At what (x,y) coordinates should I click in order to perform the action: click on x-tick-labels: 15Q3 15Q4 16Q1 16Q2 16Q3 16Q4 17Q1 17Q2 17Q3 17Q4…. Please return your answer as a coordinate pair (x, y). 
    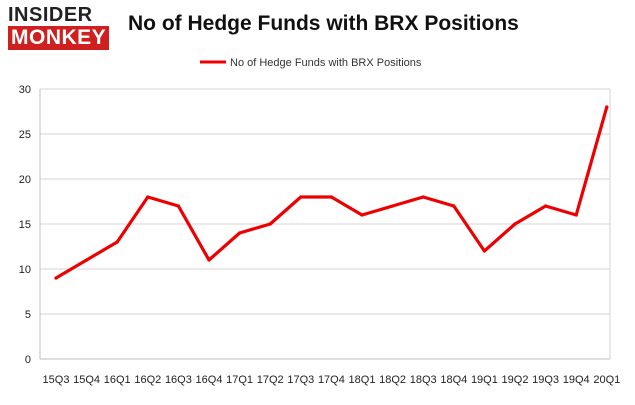
    Looking at the image, I should click on (332, 380).